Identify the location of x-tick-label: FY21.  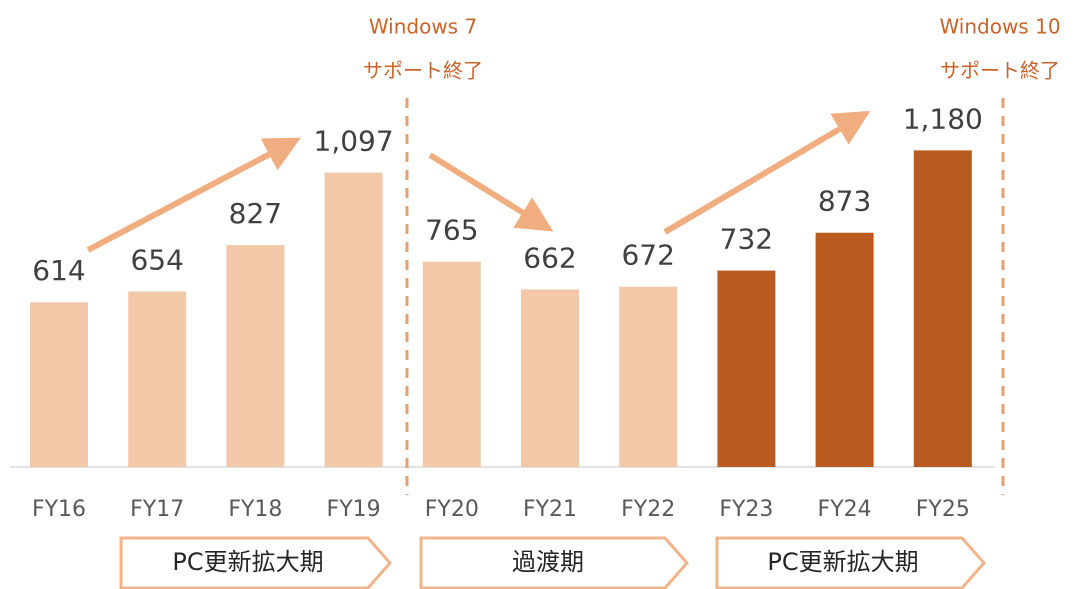
(550, 509).